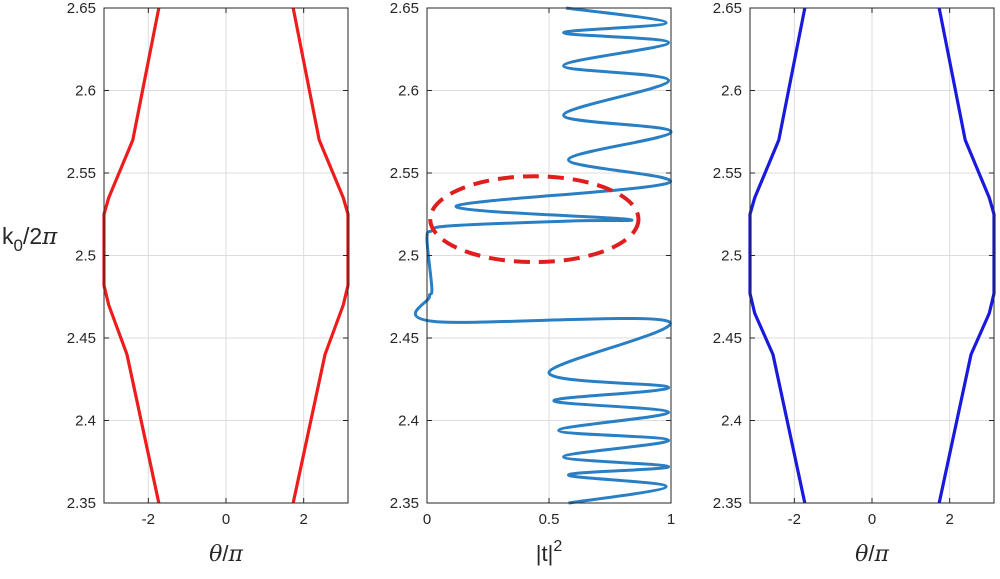 Image resolution: width=1000 pixels, height=579 pixels. Describe the element at coordinates (30, 239) in the screenshot. I see `y-axis-label: k0/2π` at that location.